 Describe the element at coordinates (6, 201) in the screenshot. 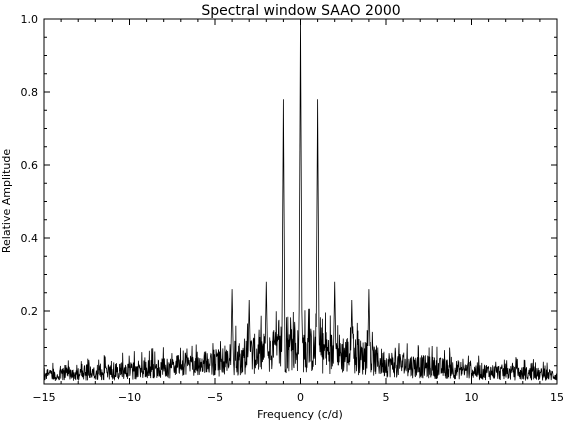

I see `y-axis-label: Relative Amplitude` at that location.